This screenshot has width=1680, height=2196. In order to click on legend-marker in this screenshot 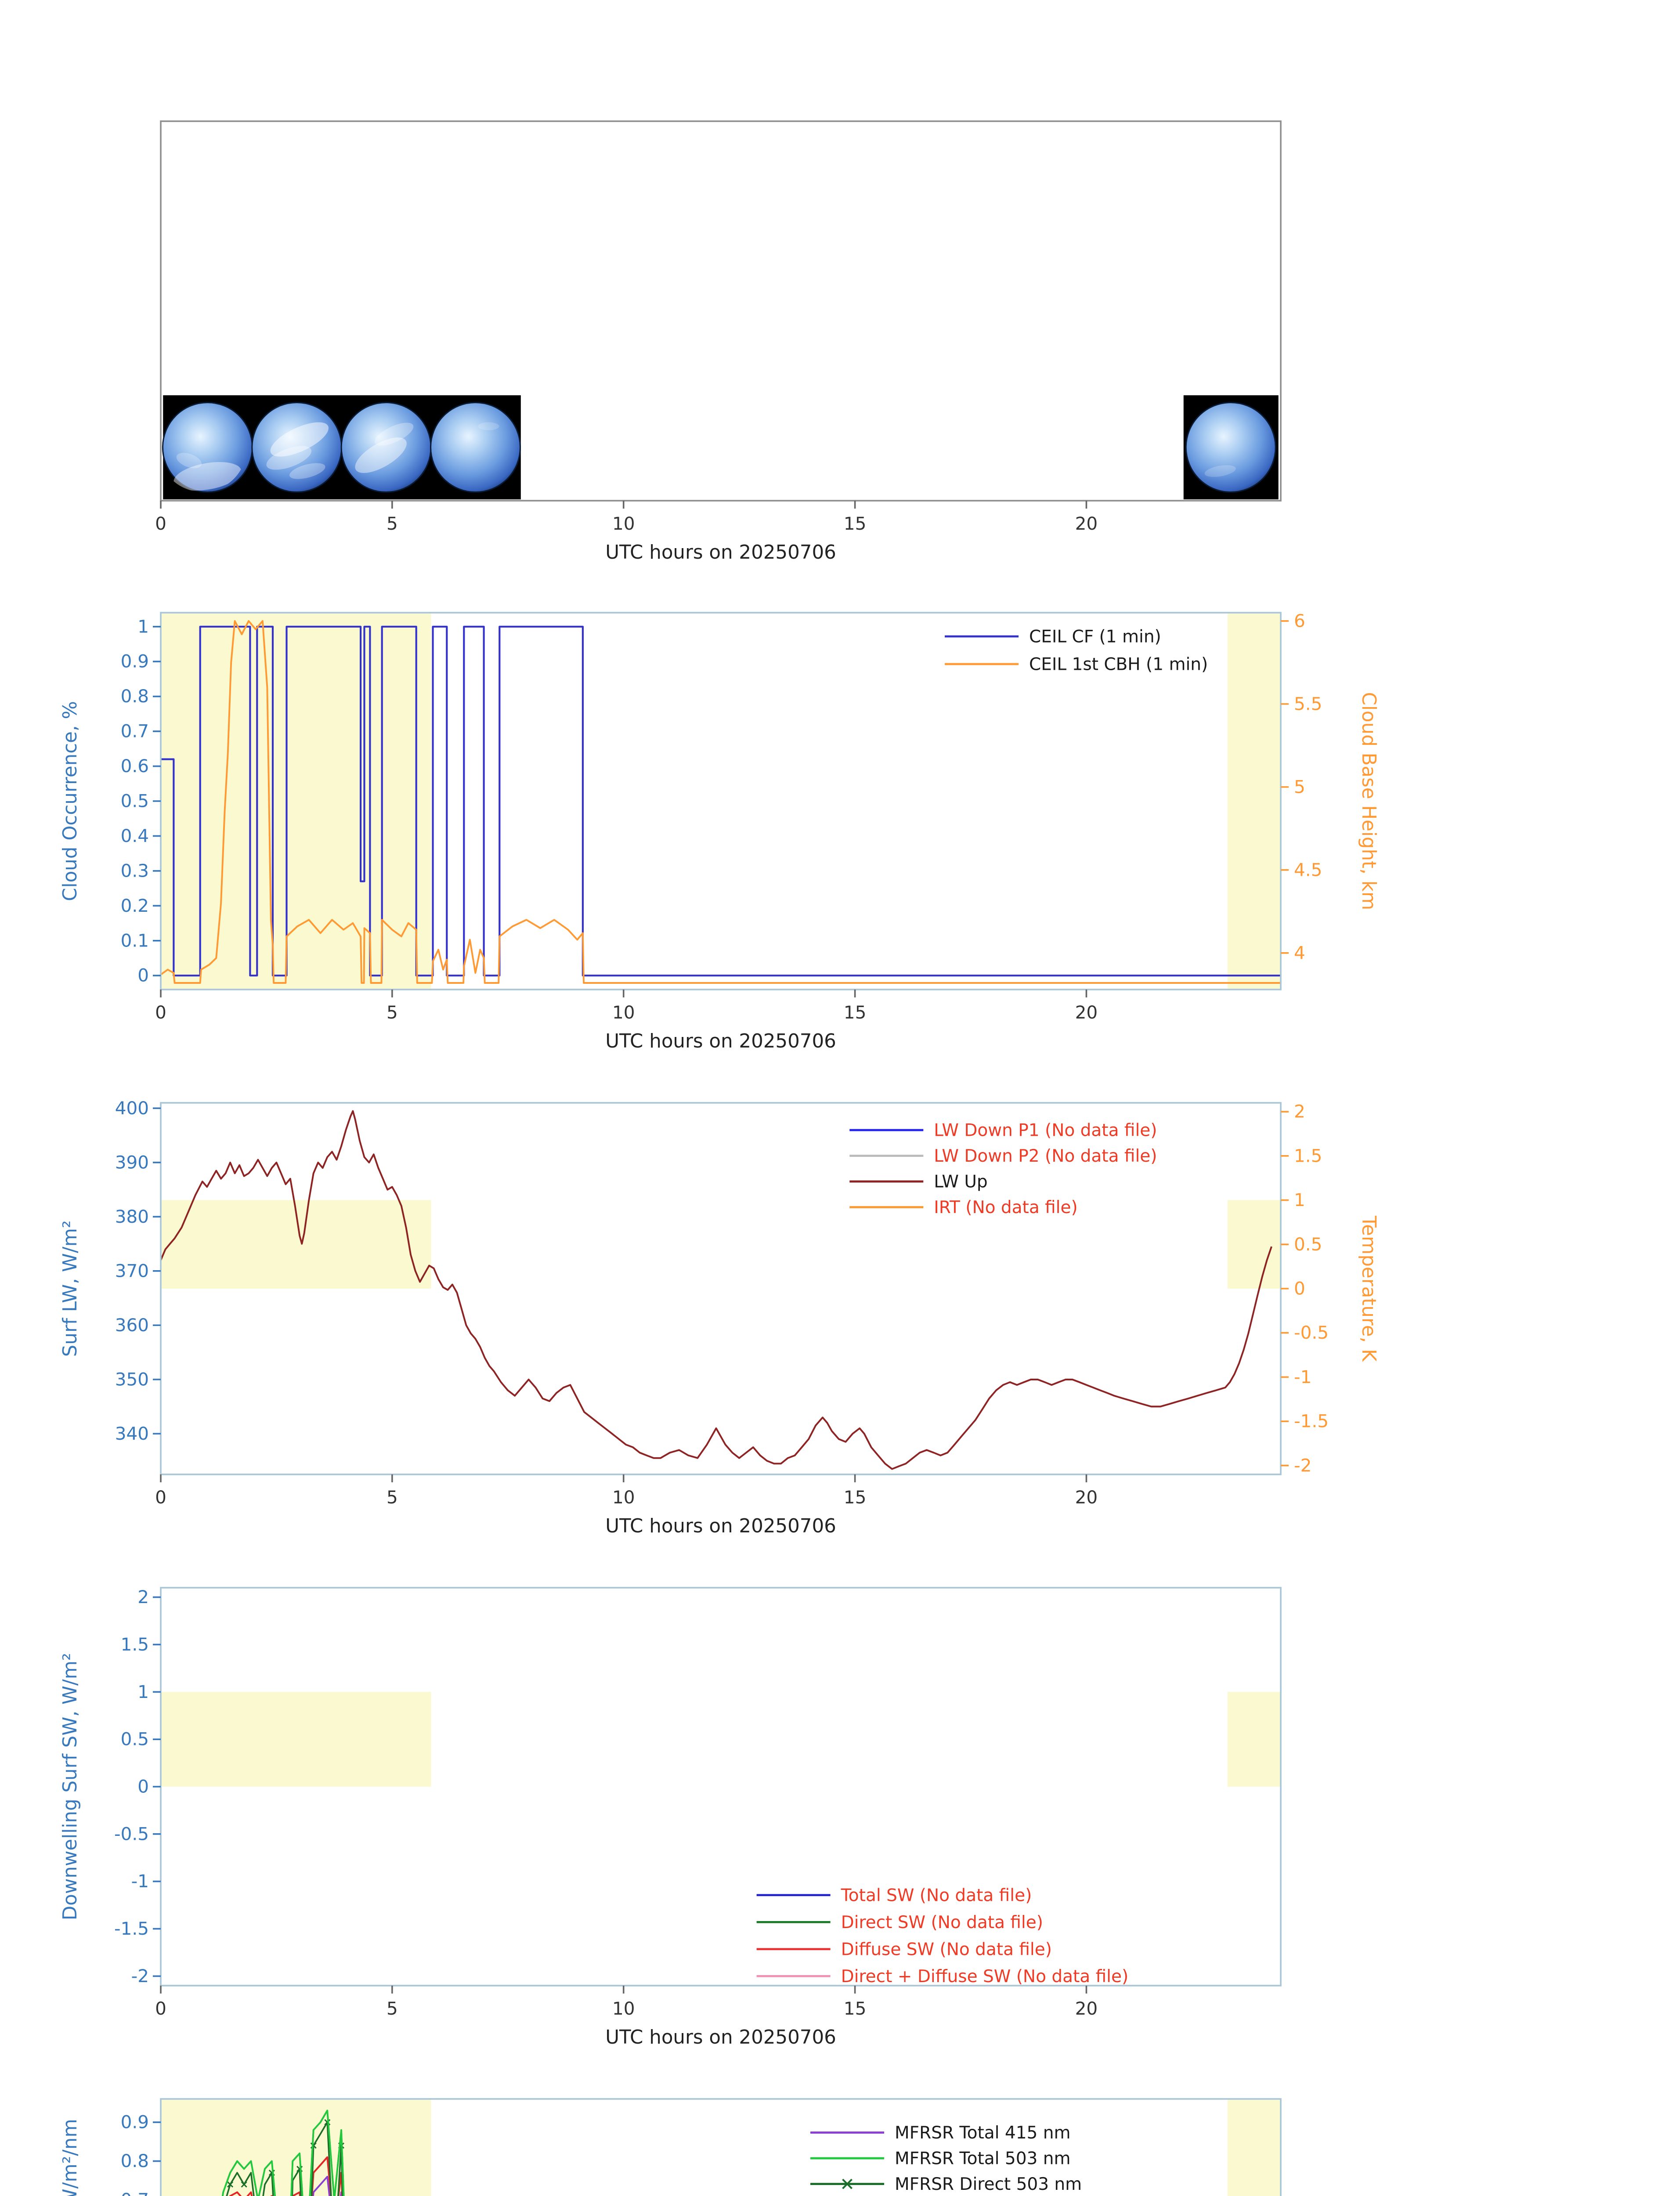, I will do `click(847, 2183)`.